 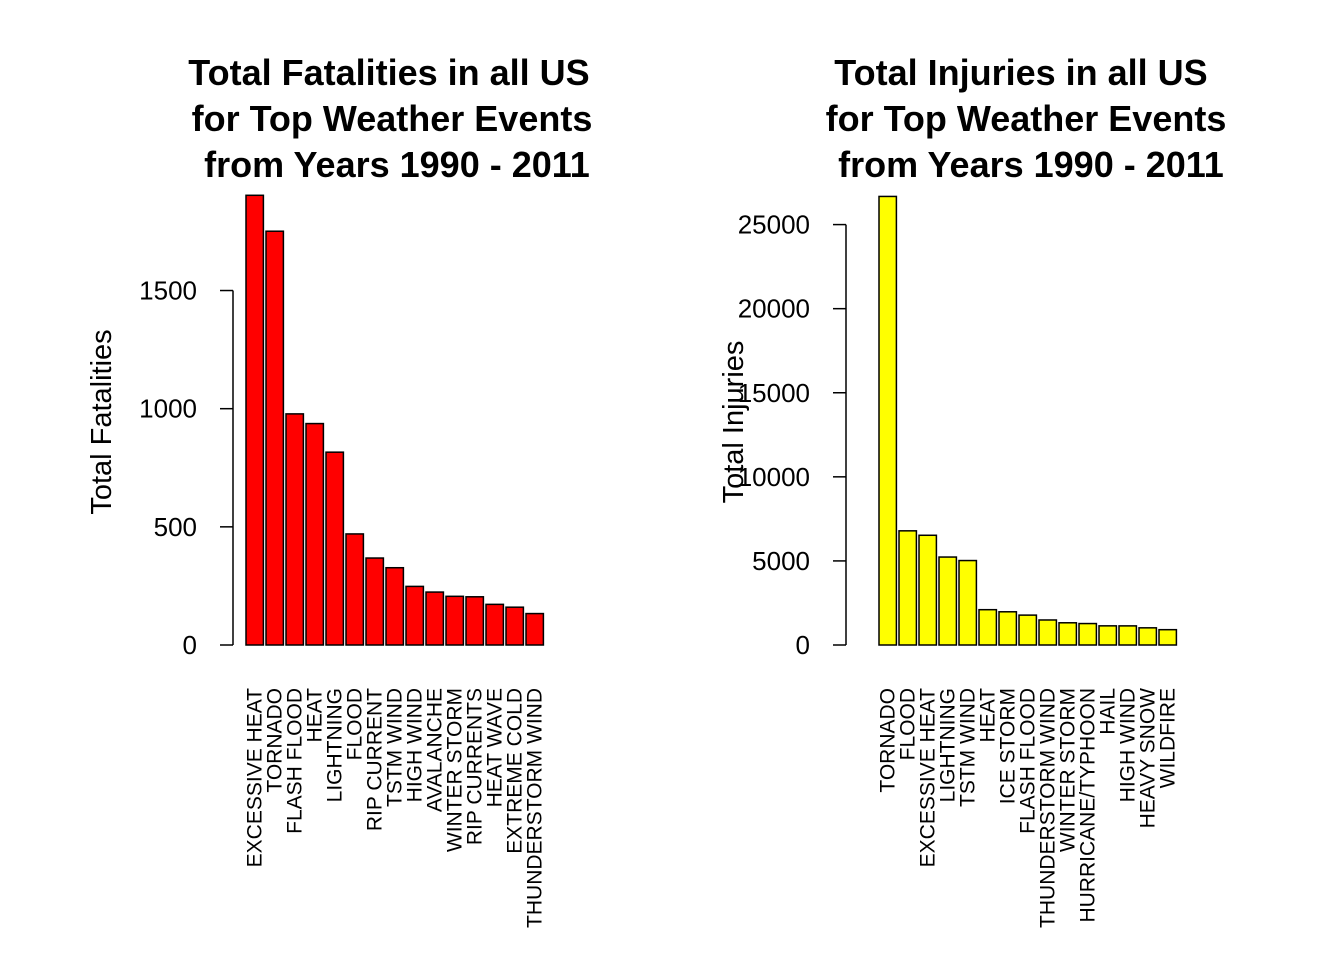 I want to click on injuries-category-label: WINTER STORM, so click(x=1068, y=770).